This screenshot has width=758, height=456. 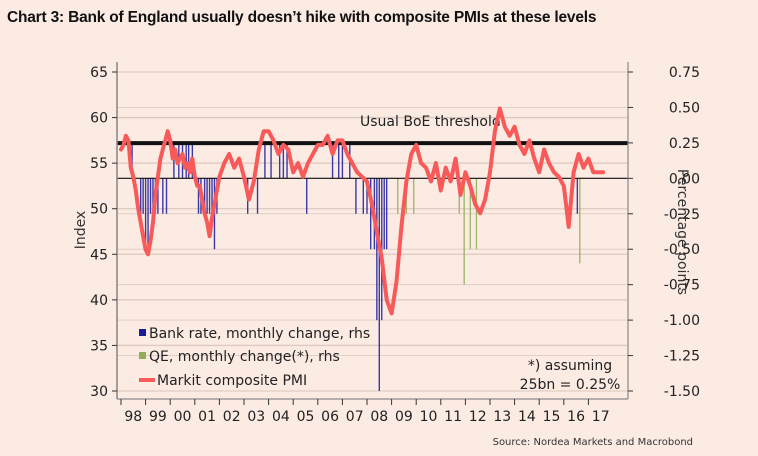 I want to click on x-axis-ticks: 98 99 00 01 02 03 04 05 06 07 08 09 10 11 12 13 14 15 16 17, so click(x=365, y=412).